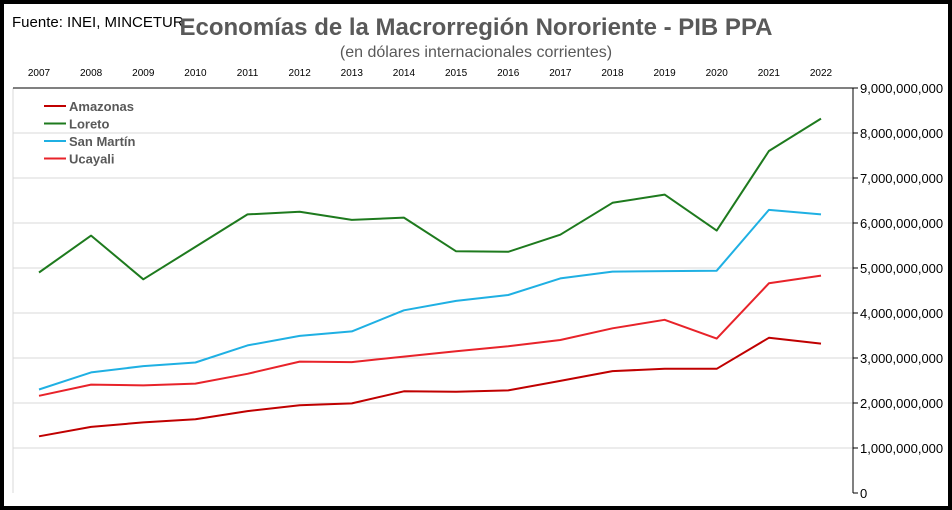  What do you see at coordinates (404, 73) in the screenshot?
I see `x-tick-label: 2014` at bounding box center [404, 73].